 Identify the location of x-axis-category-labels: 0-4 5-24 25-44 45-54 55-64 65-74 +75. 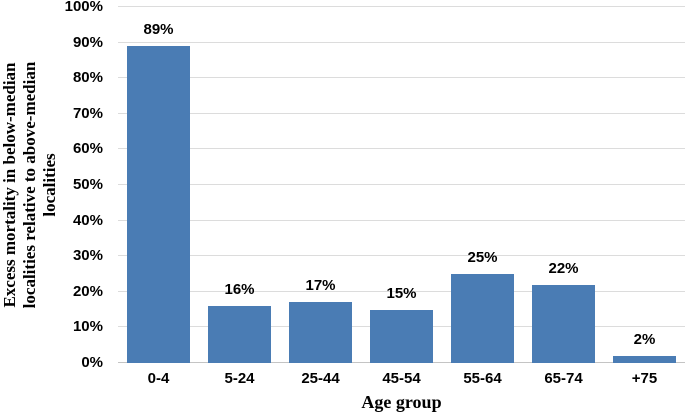
(401, 378).